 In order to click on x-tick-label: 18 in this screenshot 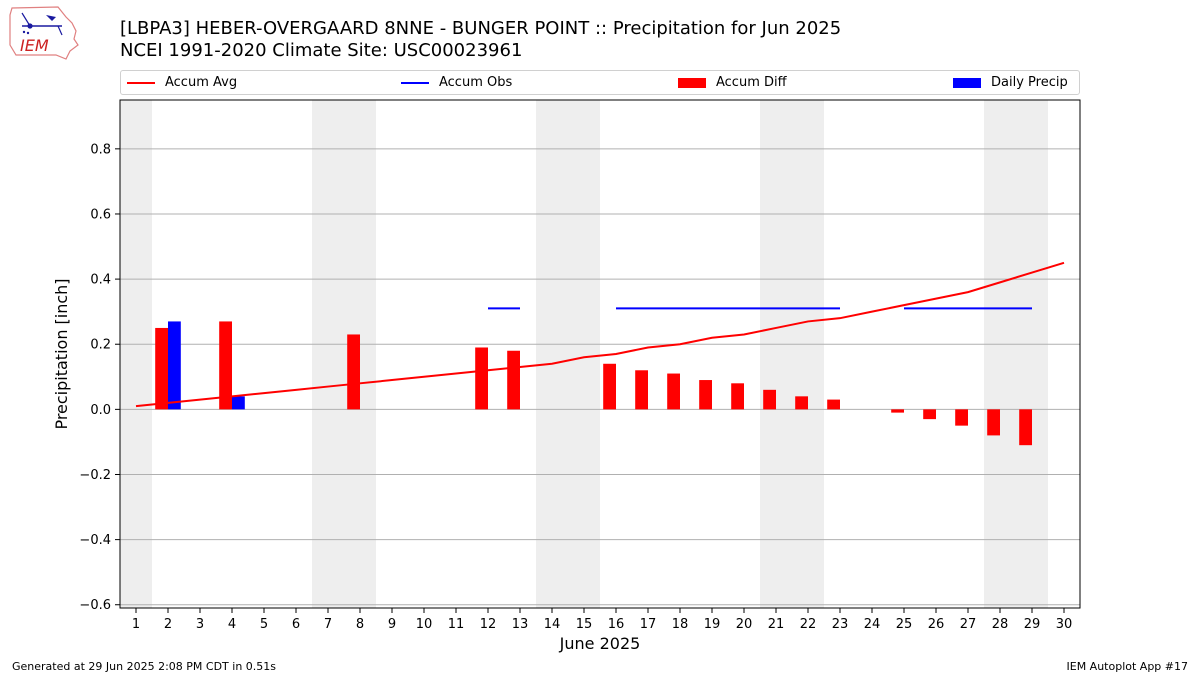, I will do `click(680, 624)`.